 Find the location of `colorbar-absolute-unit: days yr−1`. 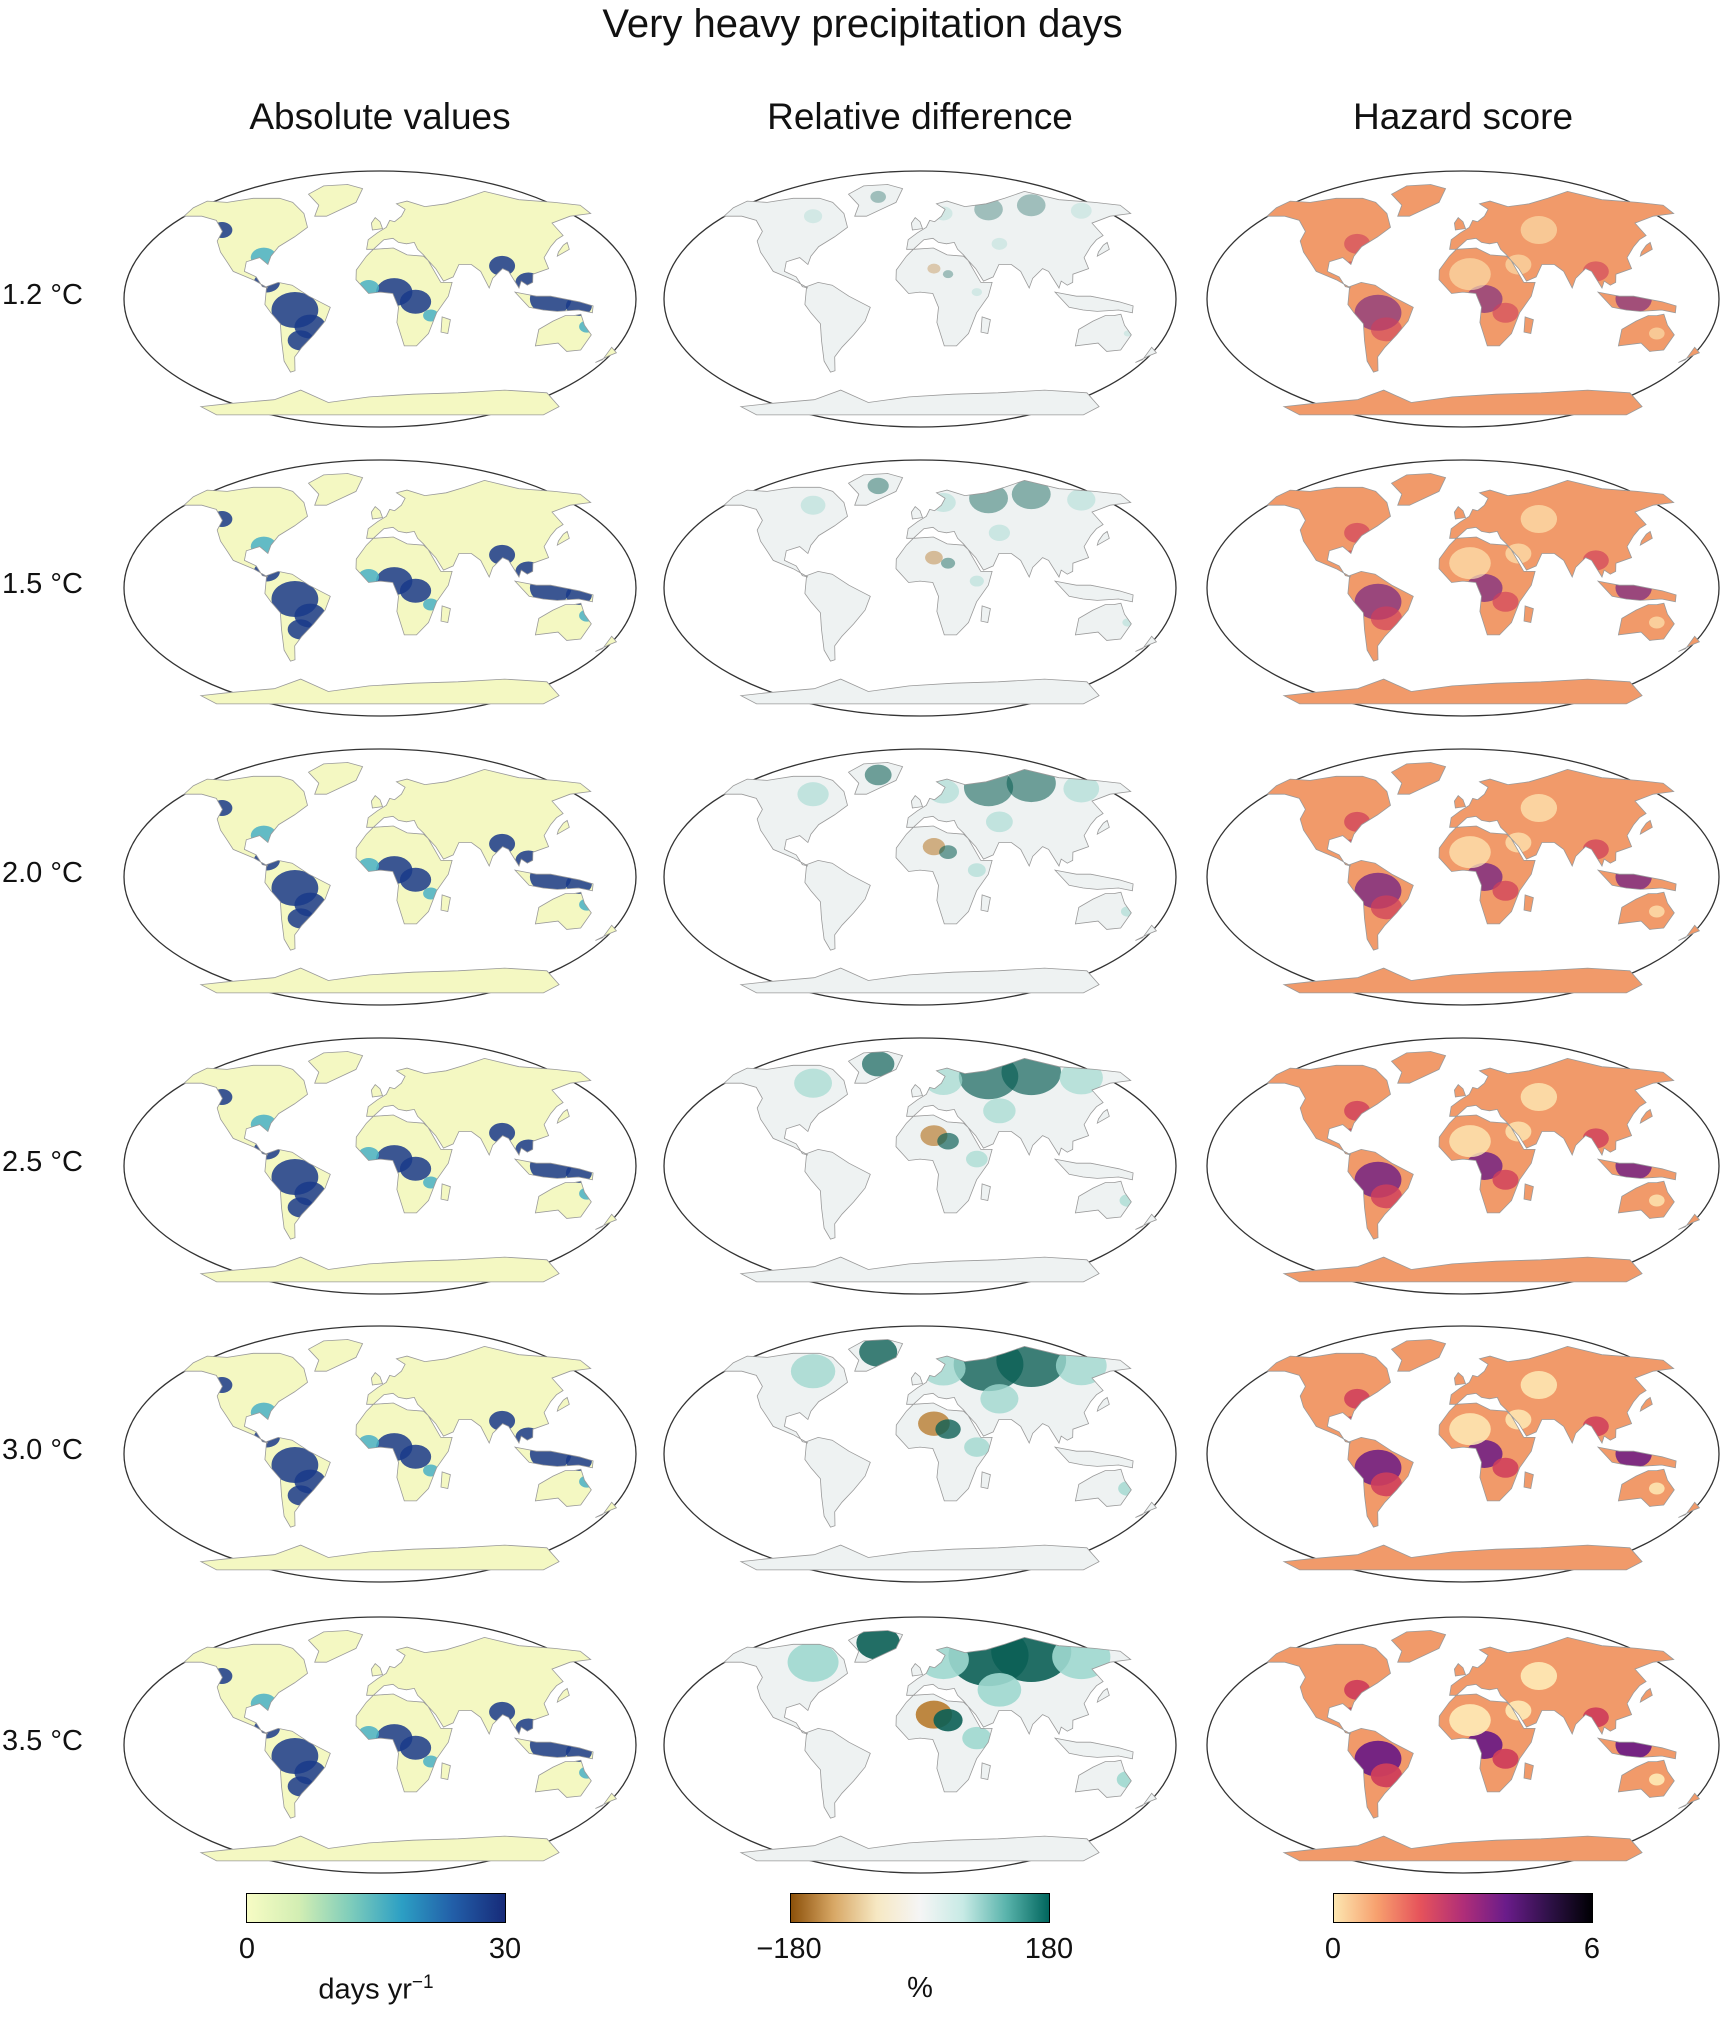

colorbar-absolute-unit: days yr−1 is located at coordinates (376, 1989).